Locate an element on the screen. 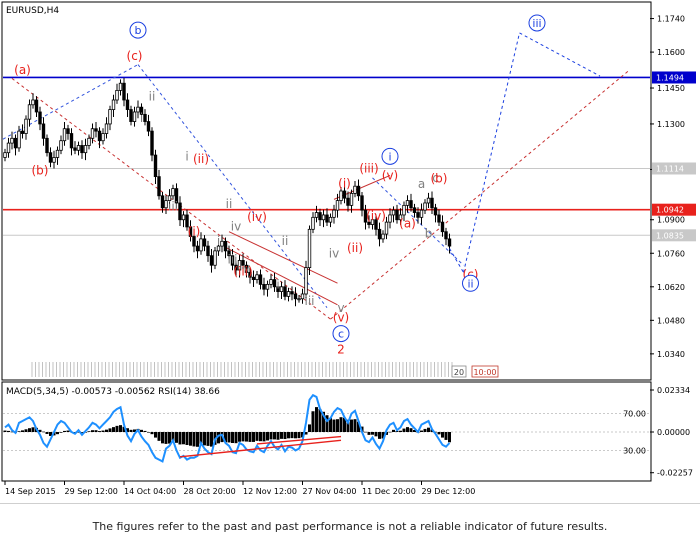 The image size is (700, 552). wave-label: (v) is located at coordinates (341, 318).